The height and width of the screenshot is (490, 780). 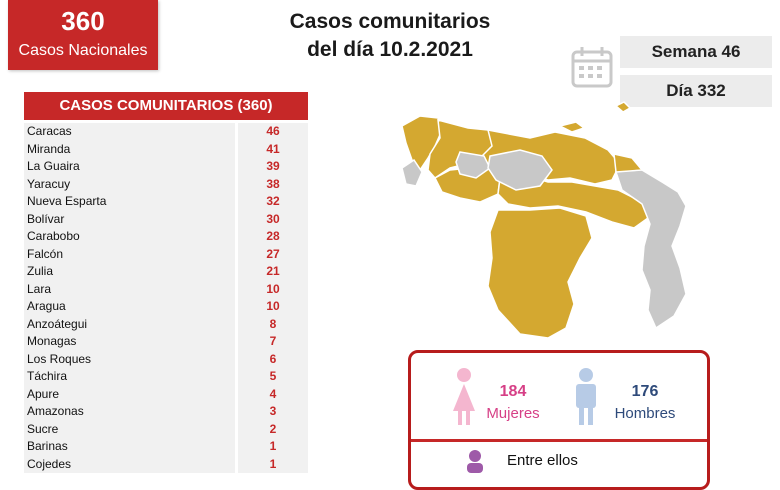 I want to click on table-row: Zulia 21, so click(x=166, y=272).